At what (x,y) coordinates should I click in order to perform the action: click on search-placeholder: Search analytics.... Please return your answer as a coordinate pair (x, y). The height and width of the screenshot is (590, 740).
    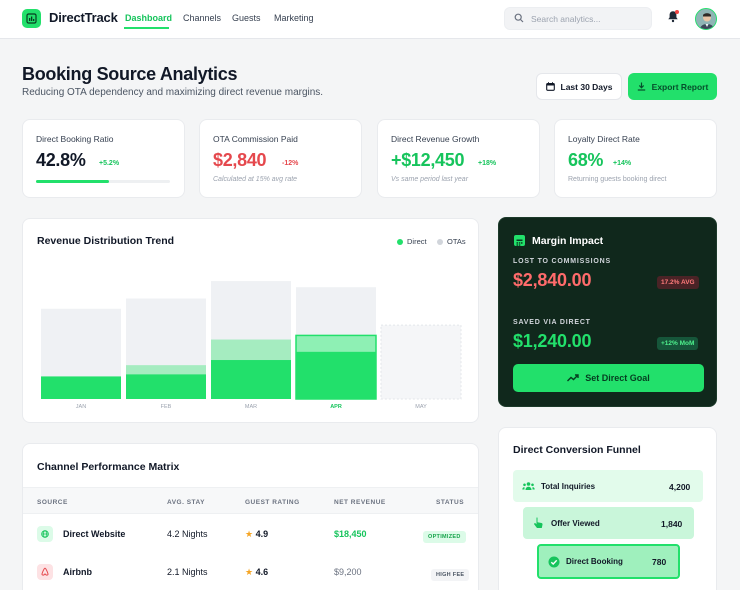
    Looking at the image, I should click on (566, 19).